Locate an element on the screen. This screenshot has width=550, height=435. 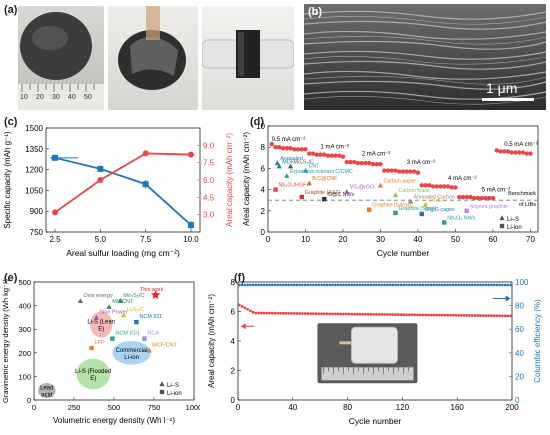
benchmark-label-line2: of LIBs is located at coordinates (527, 205).